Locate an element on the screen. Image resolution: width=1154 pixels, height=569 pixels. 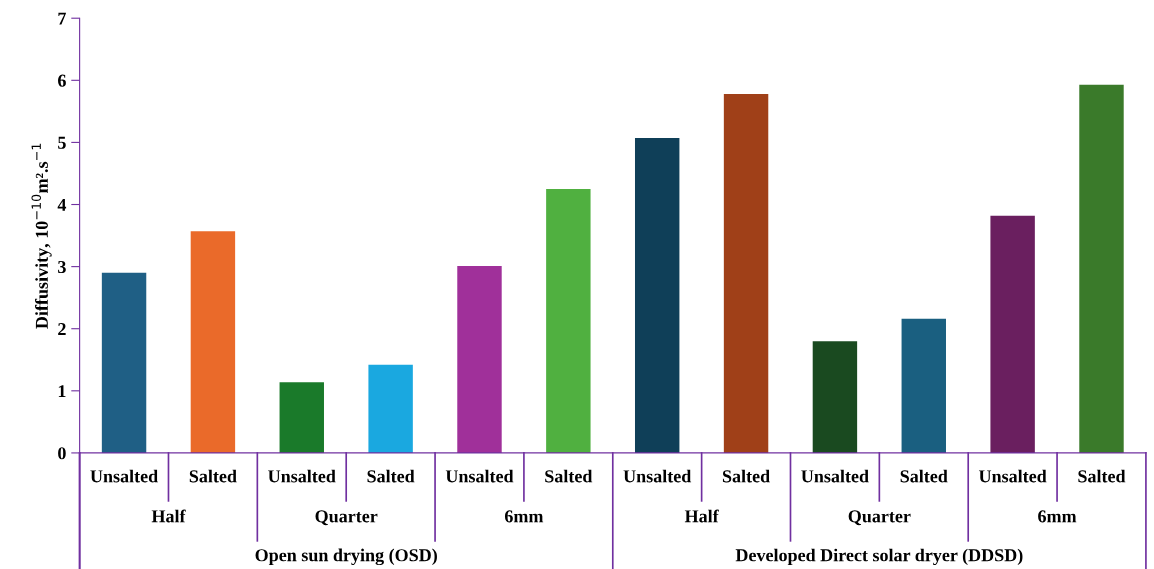
y-tick-label: 6 is located at coordinates (62, 80).